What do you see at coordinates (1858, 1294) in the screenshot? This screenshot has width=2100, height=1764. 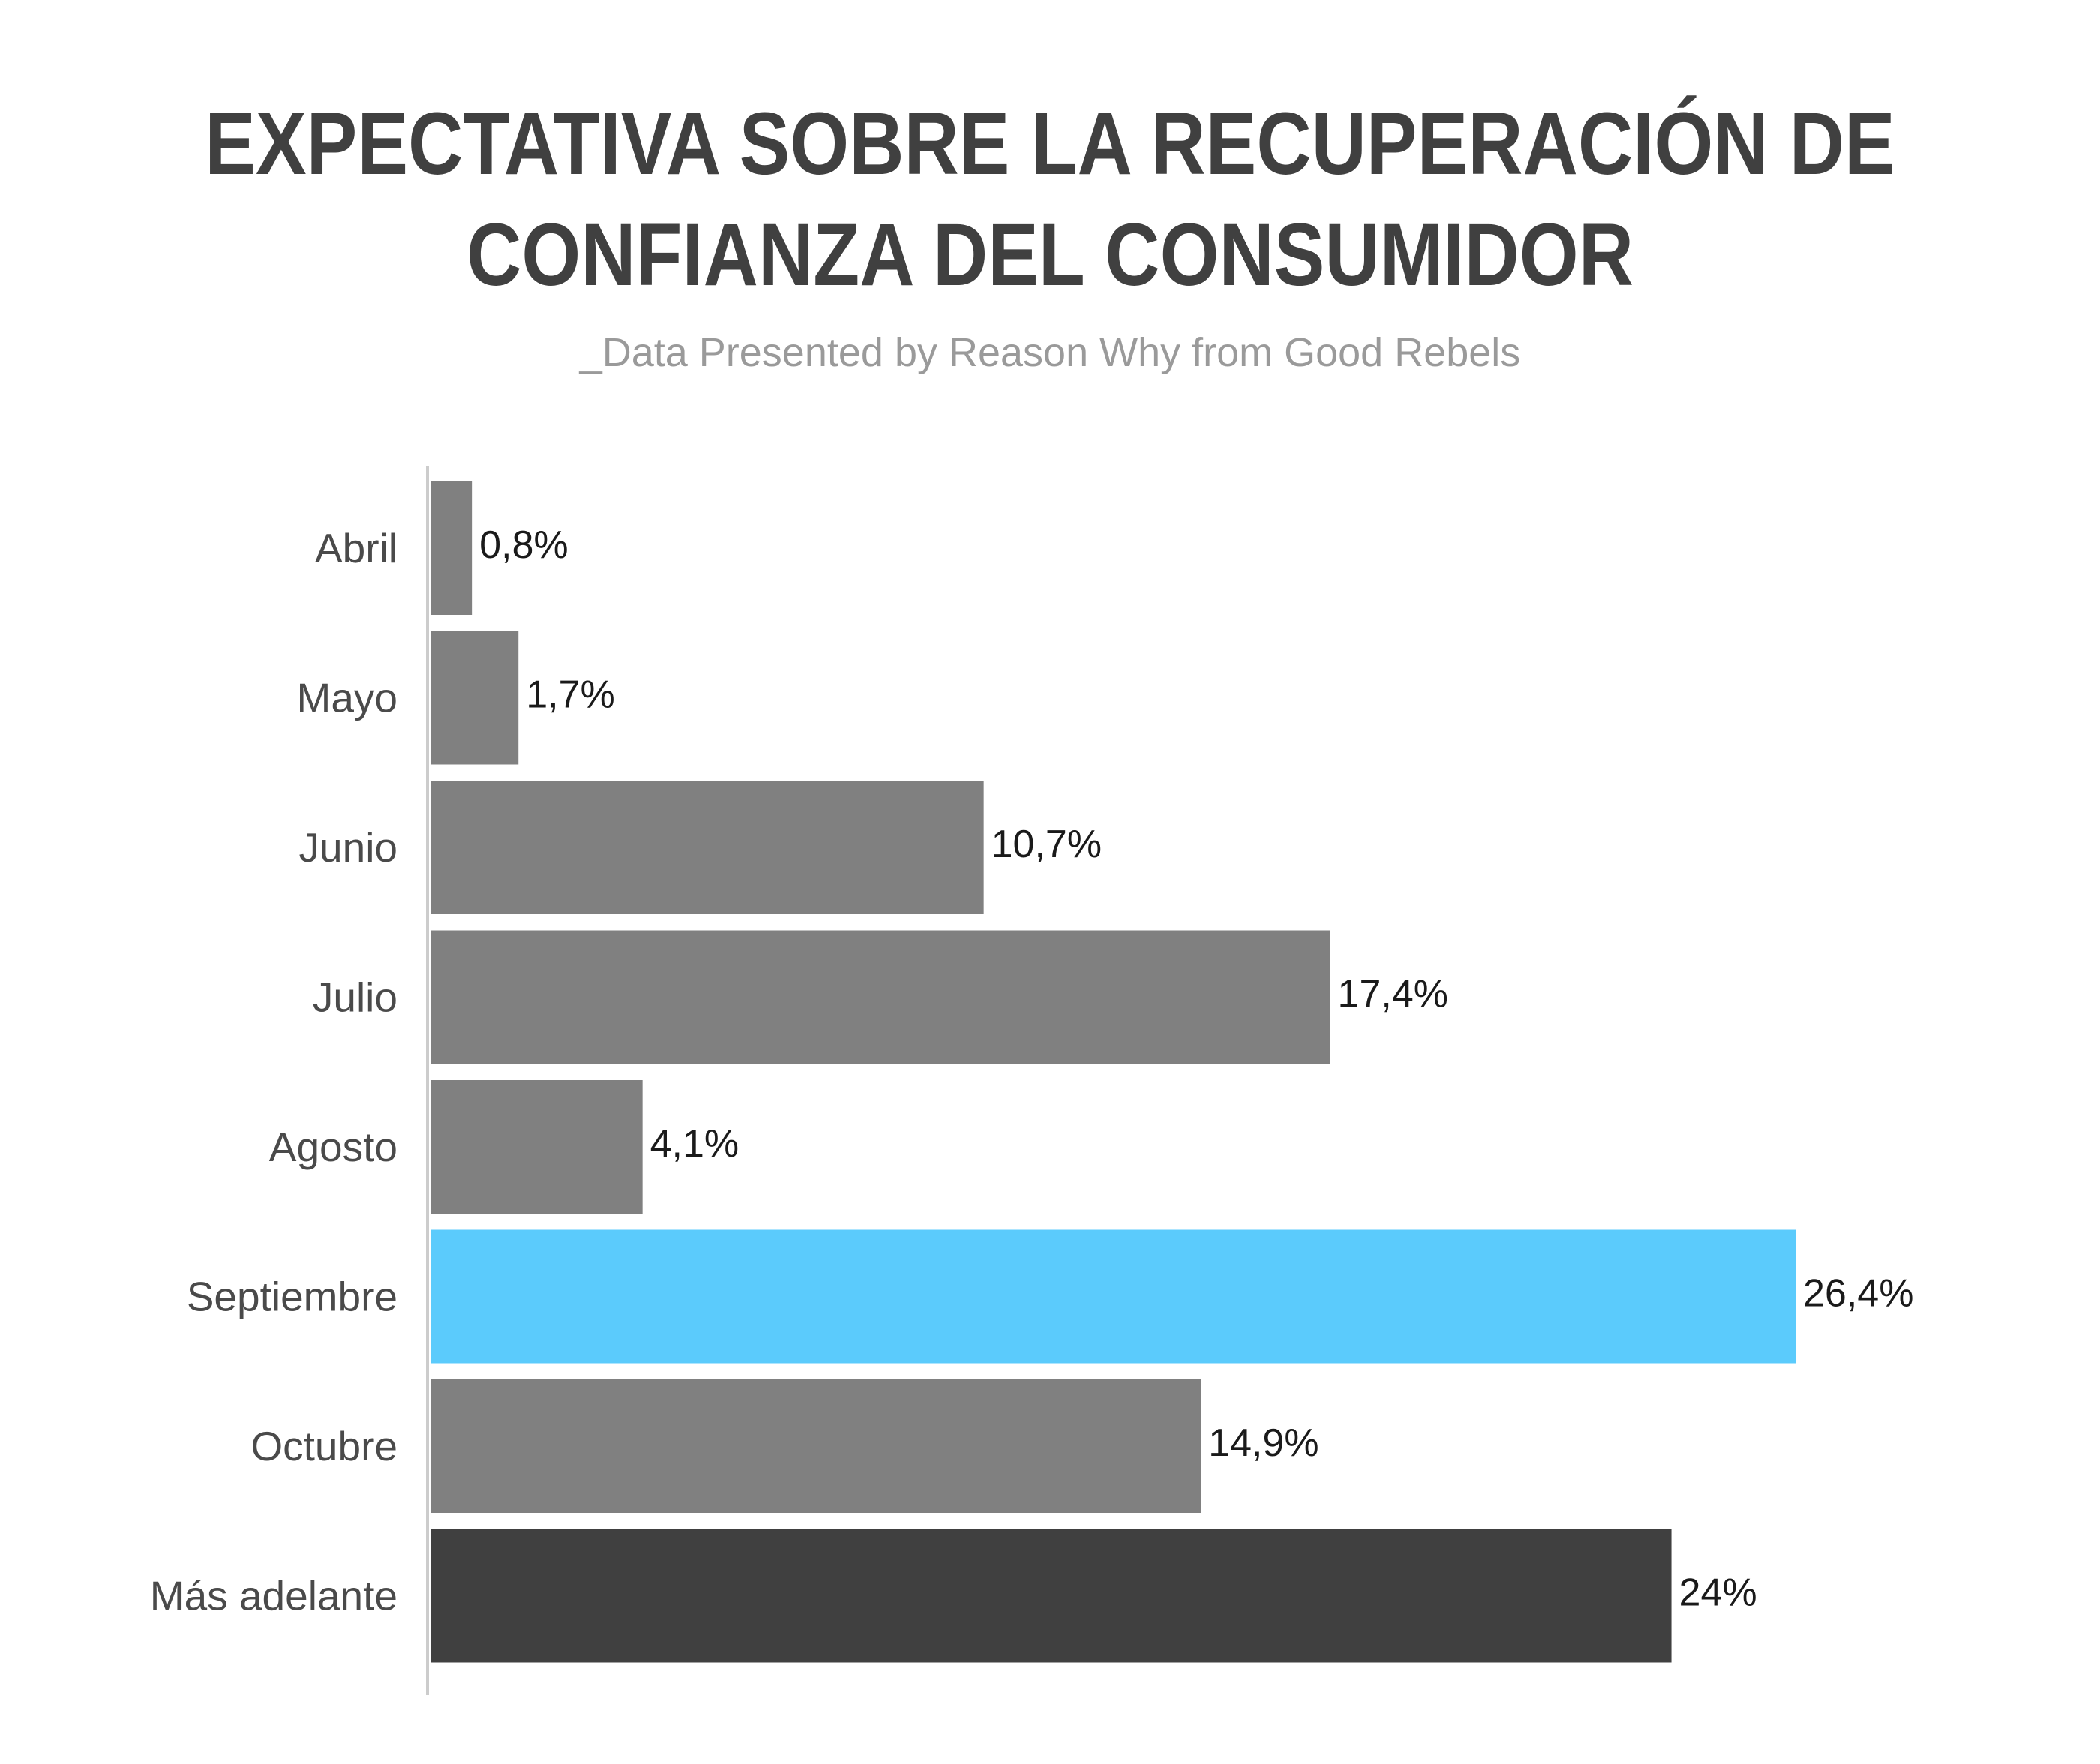 I see `value-label-septiembre: 26,4%` at bounding box center [1858, 1294].